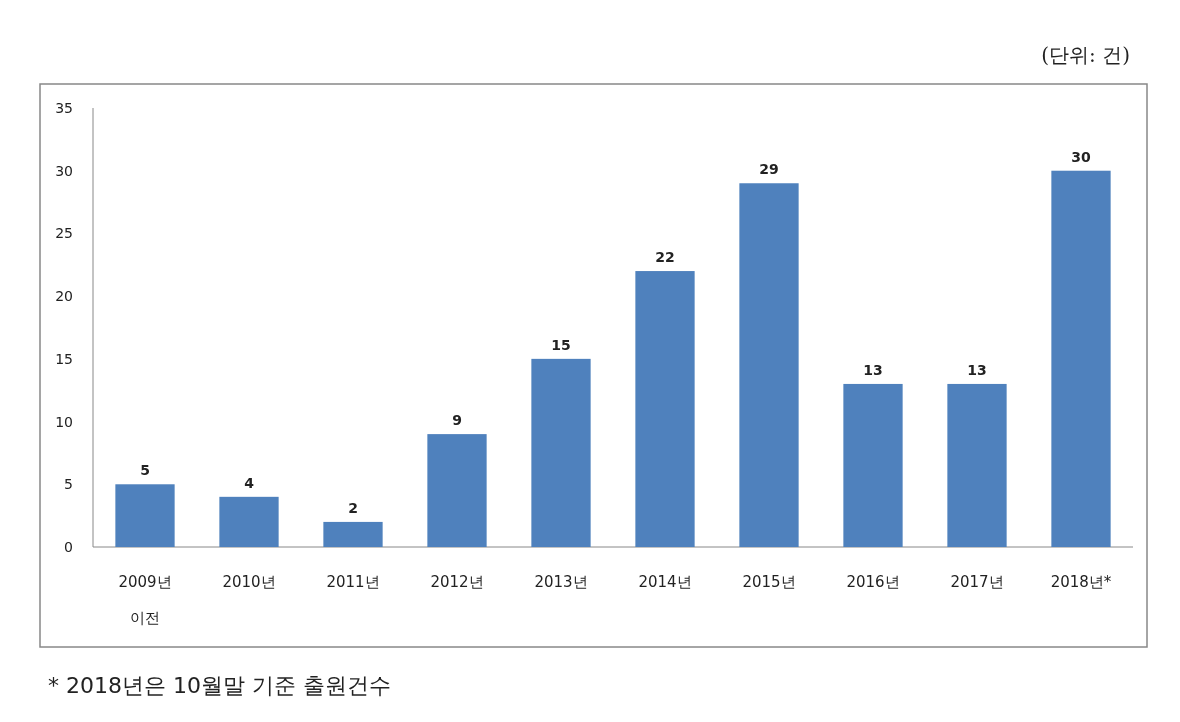 The image size is (1180, 722). What do you see at coordinates (249, 582) in the screenshot?
I see `x-tick-label: 2010년` at bounding box center [249, 582].